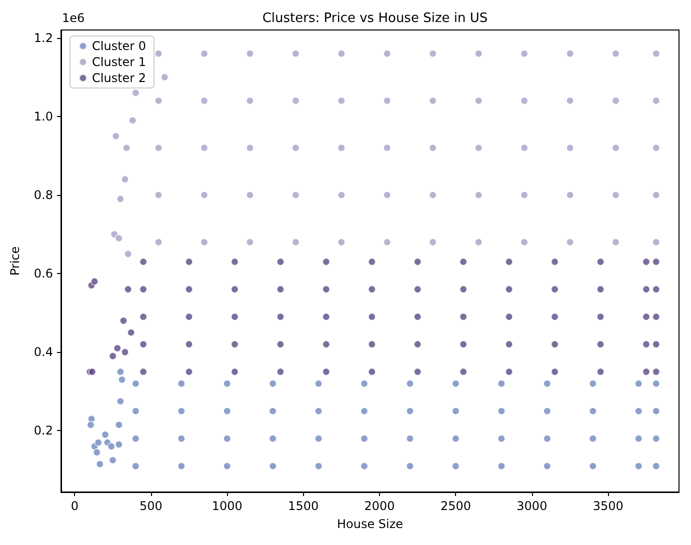 Image resolution: width=691 pixels, height=545 pixels. Describe the element at coordinates (43, 116) in the screenshot. I see `y-tick-label: 1.0` at that location.